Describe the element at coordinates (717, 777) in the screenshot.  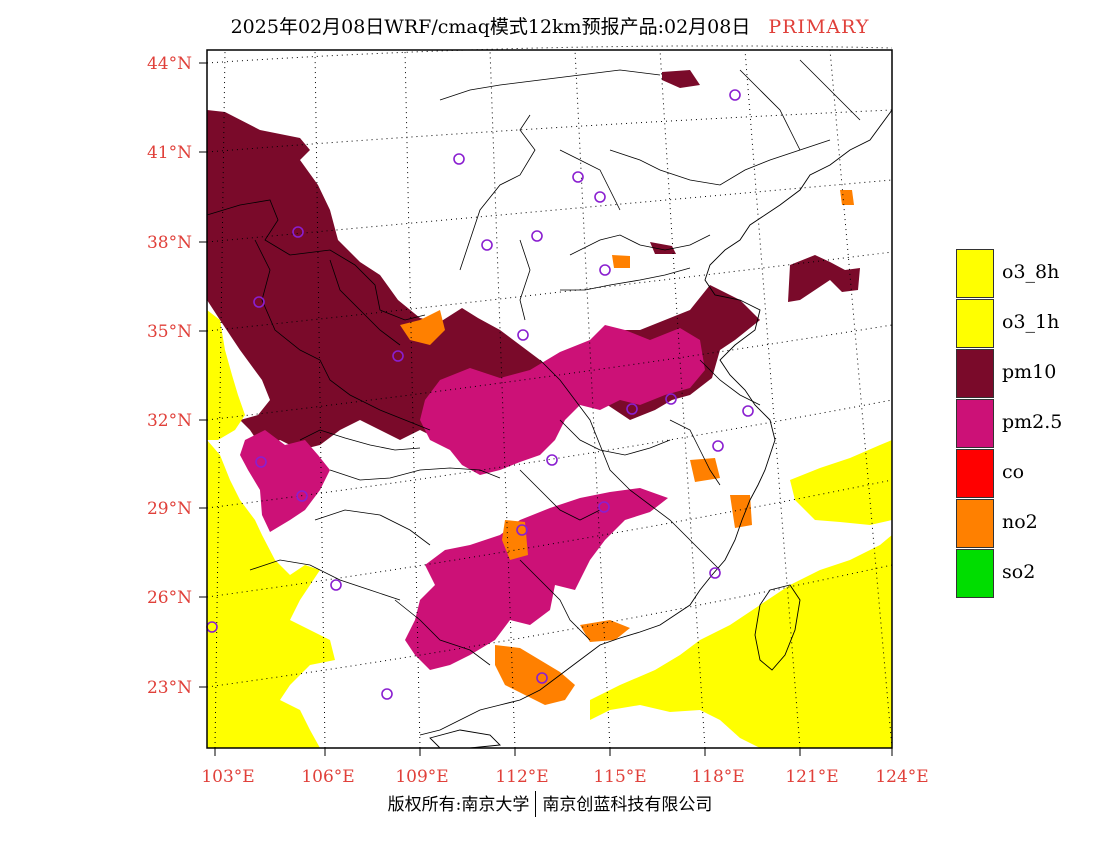
I see `lon-label: 118°E` at that location.